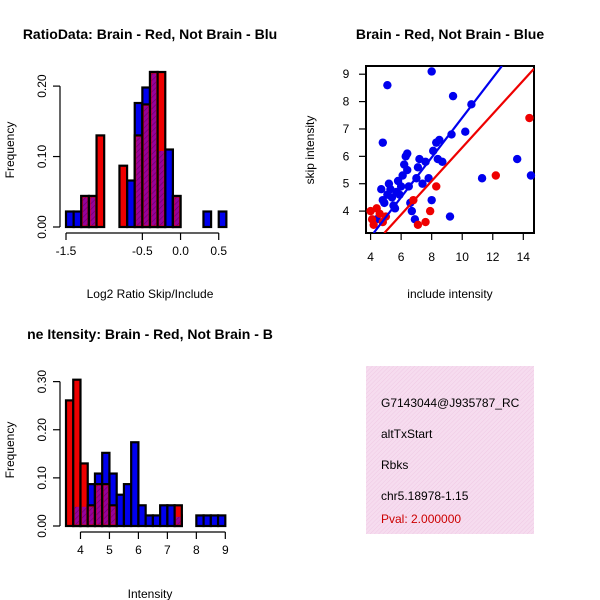  What do you see at coordinates (310, 150) in the screenshot?
I see `scatter-y-label: skip intensity` at bounding box center [310, 150].